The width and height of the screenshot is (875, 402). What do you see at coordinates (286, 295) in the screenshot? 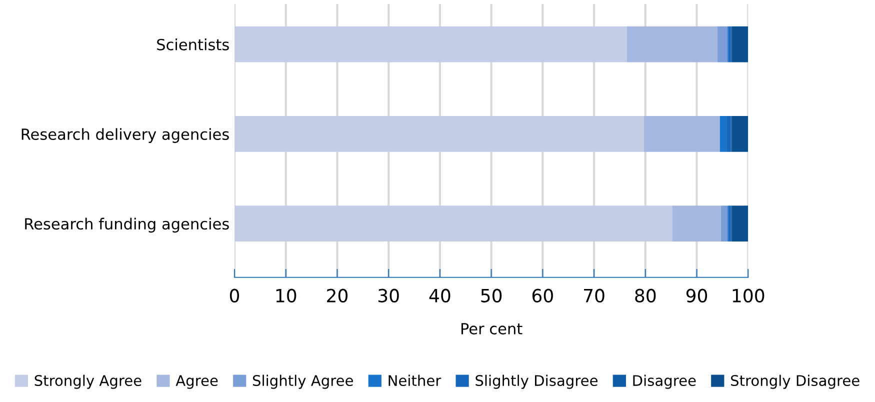
I see `x-tick-label: 10` at bounding box center [286, 295].